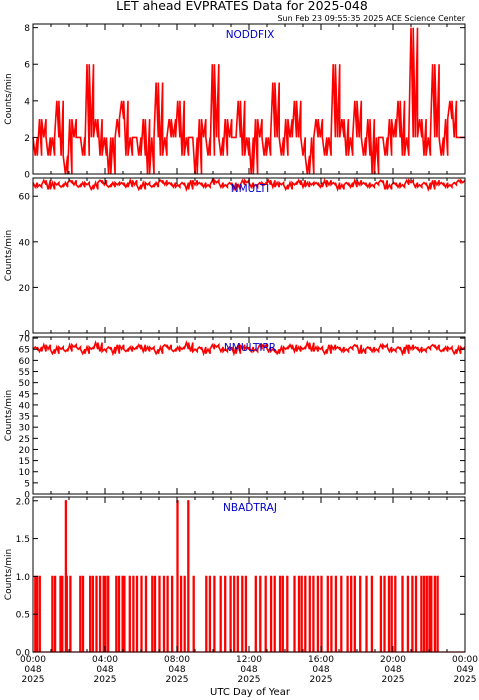 The height and width of the screenshot is (700, 479). I want to click on y-tick-label: 5, so click(27, 484).